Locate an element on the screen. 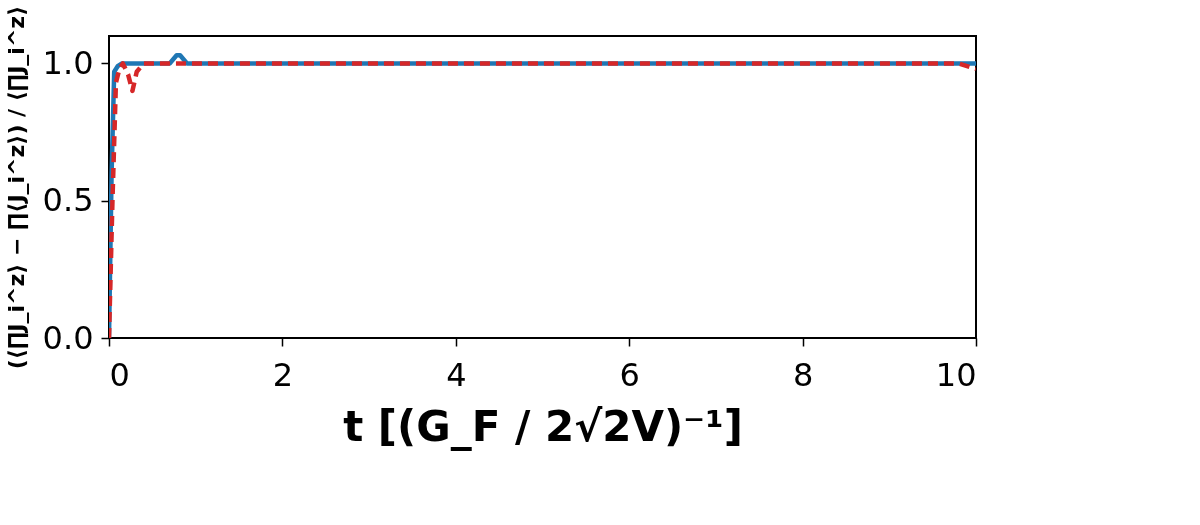 This screenshot has height=525, width=1200. x-tick-label: 4 is located at coordinates (456, 374).